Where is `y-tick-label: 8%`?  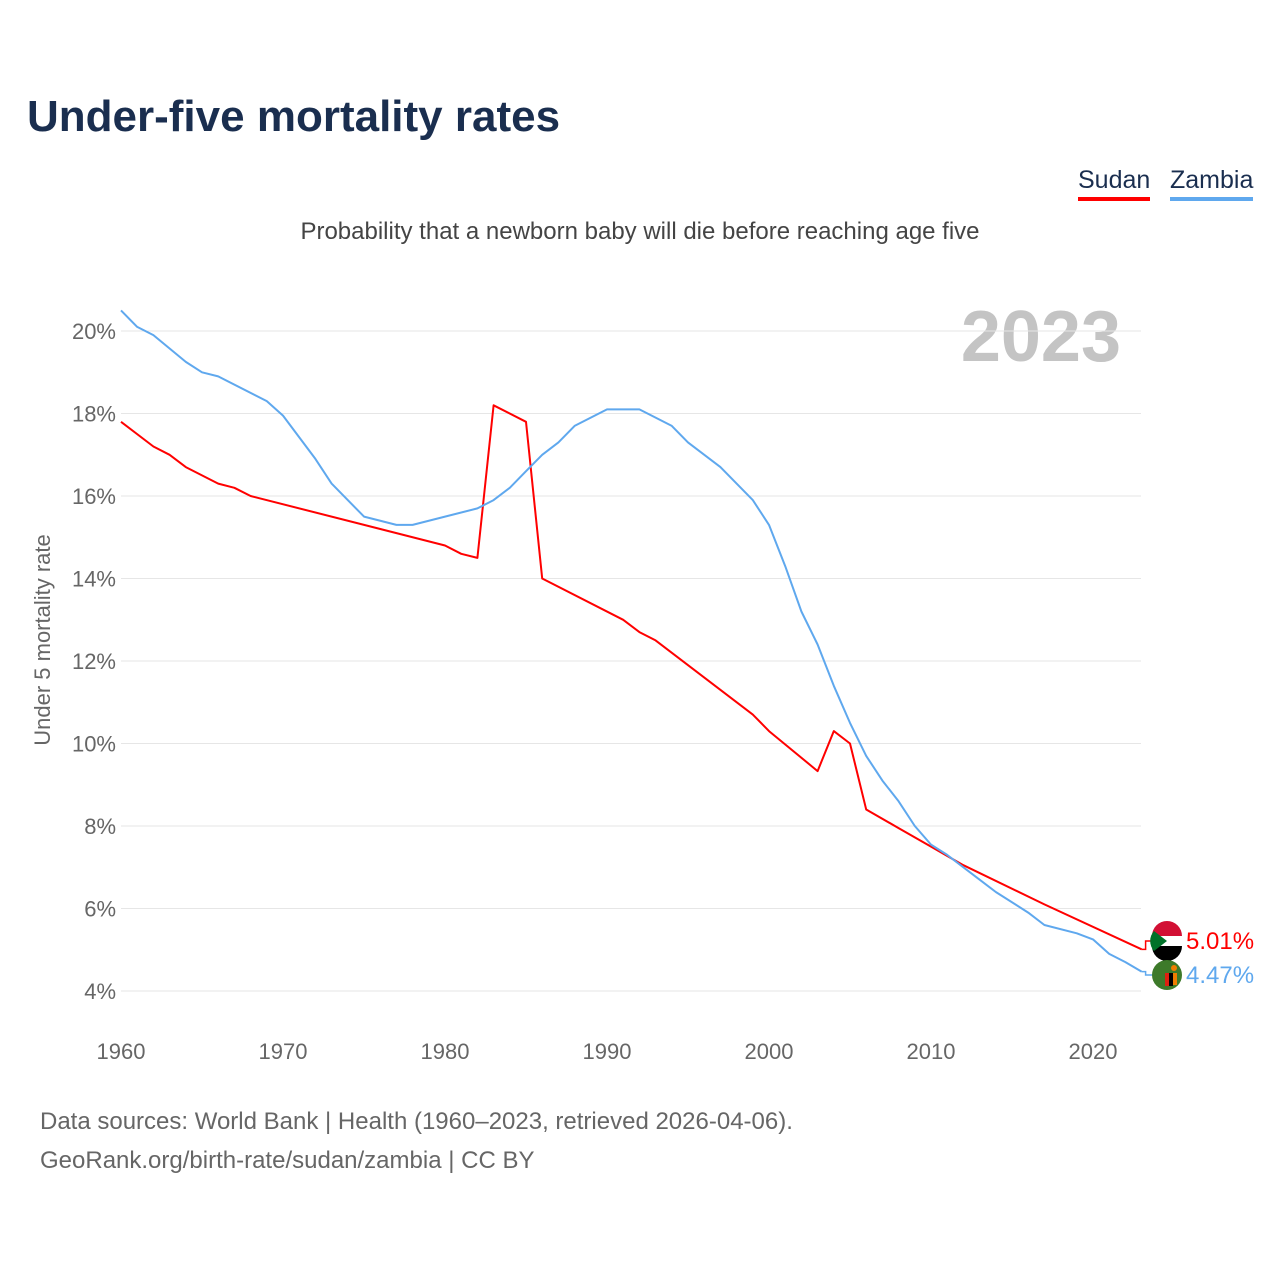 y-tick-label: 8% is located at coordinates (100, 826).